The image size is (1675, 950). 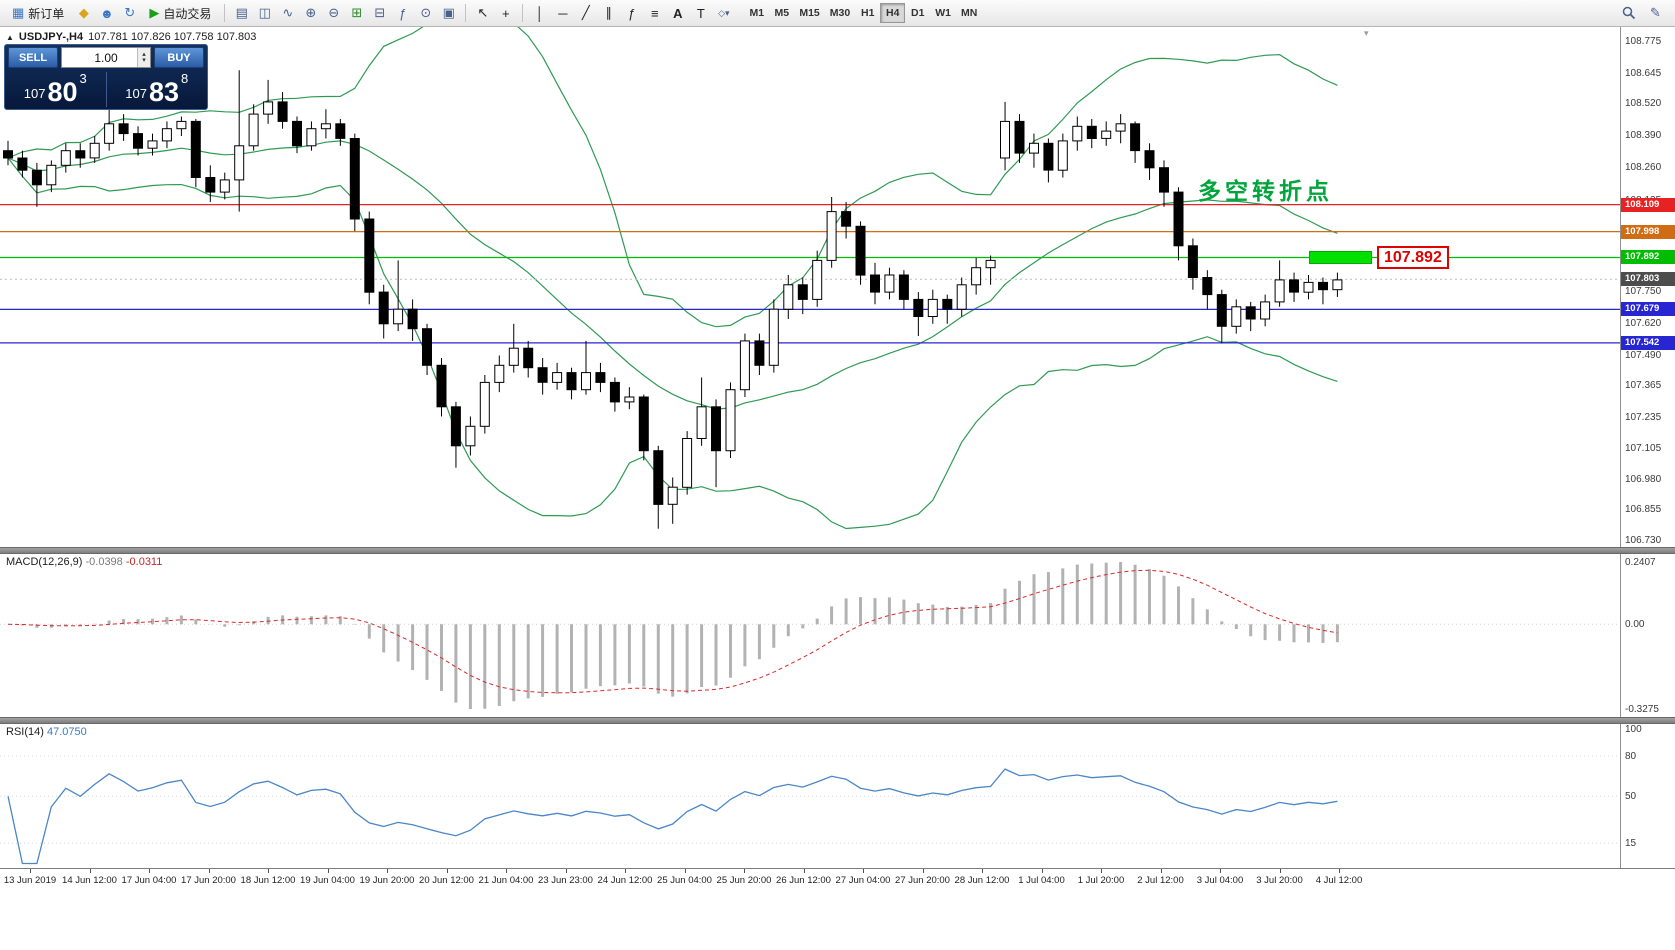 I want to click on zoom-in-icon: ⊕, so click(x=311, y=12).